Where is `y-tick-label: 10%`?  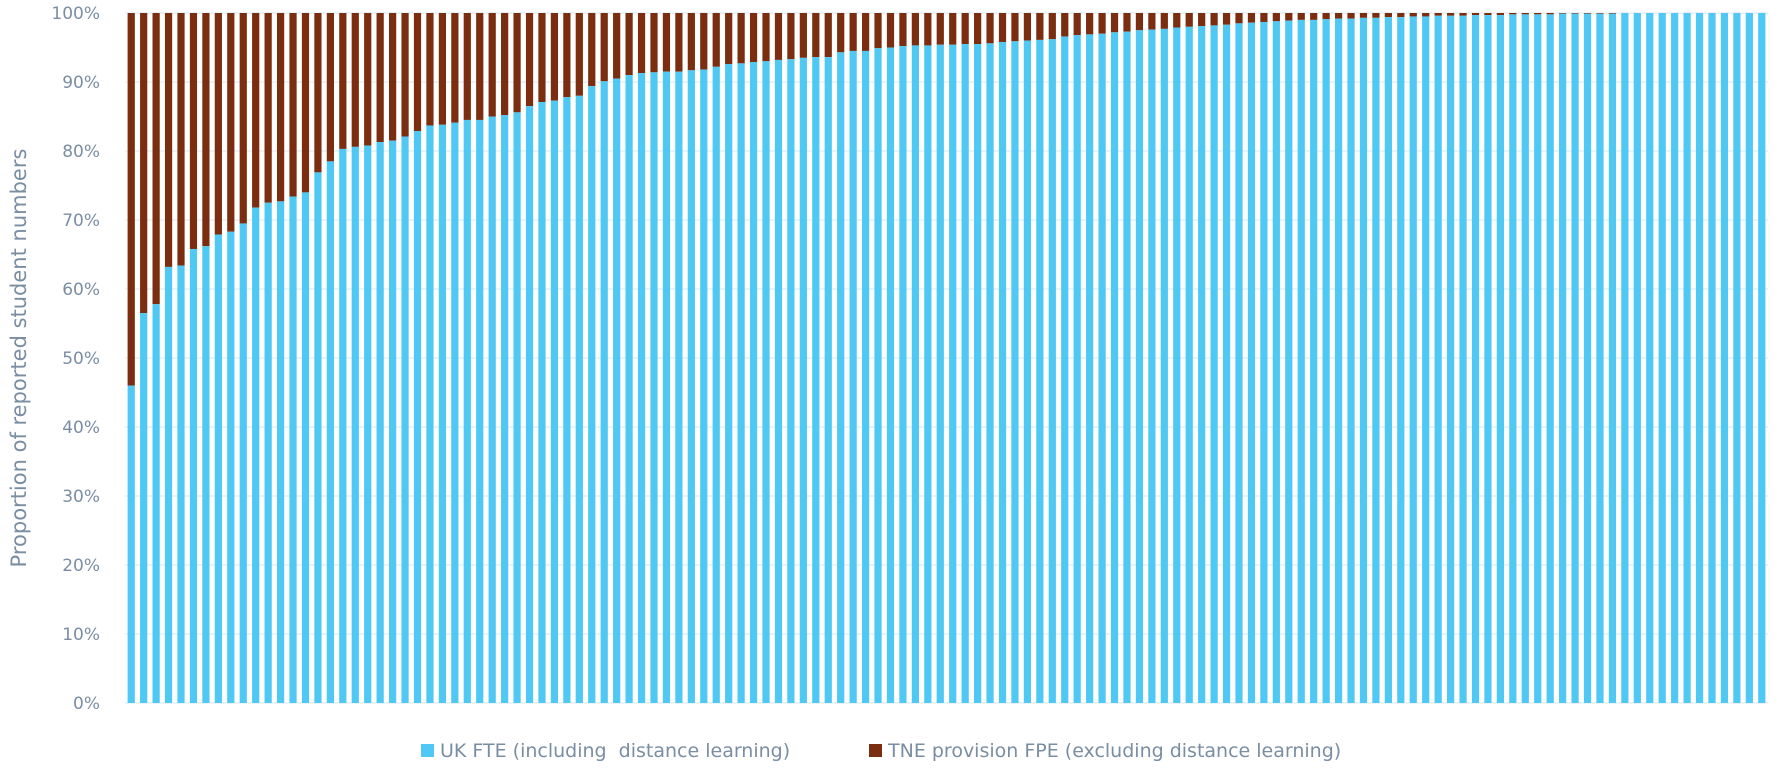 y-tick-label: 10% is located at coordinates (81, 635).